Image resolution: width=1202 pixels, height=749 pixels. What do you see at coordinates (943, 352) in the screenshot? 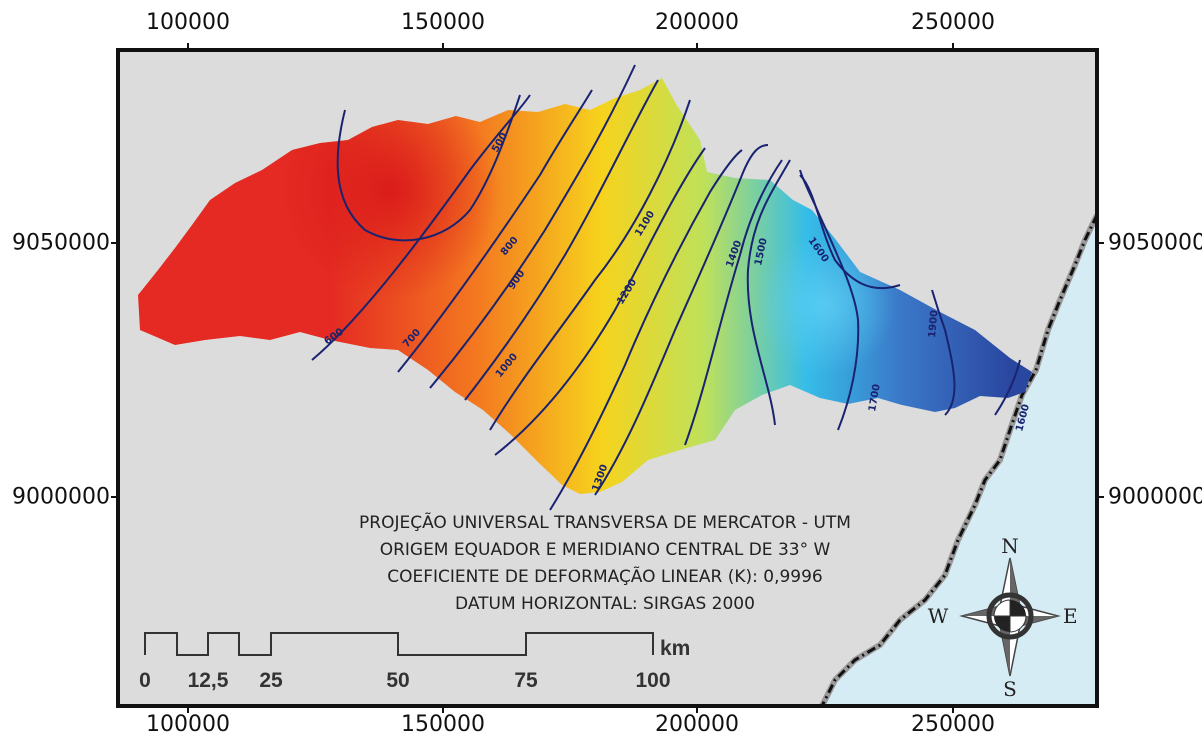
I see `contour-1900` at bounding box center [943, 352].